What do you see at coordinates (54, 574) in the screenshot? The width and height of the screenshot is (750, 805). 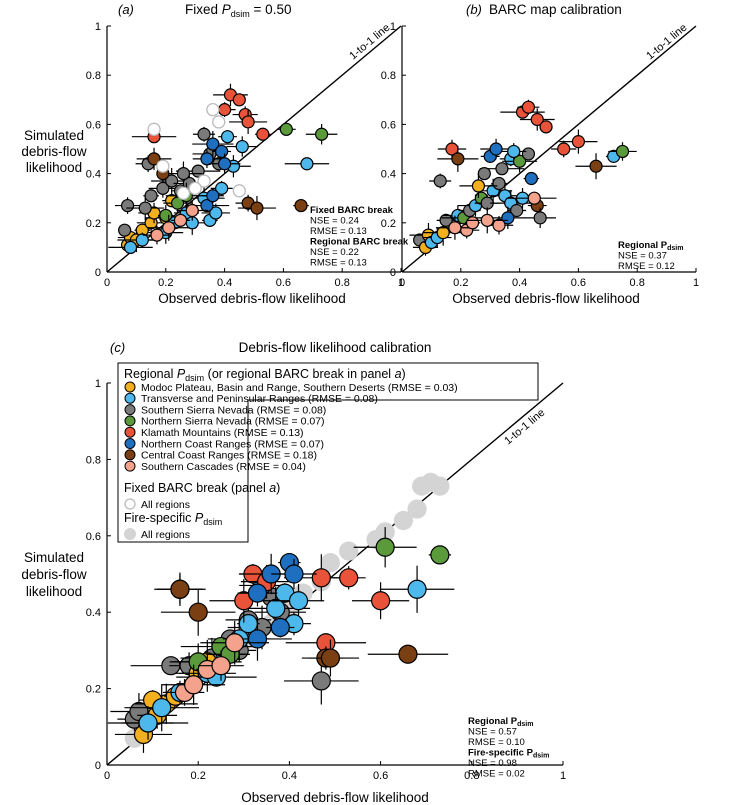 I see `panel-c-ylabel-2: debris-flow` at bounding box center [54, 574].